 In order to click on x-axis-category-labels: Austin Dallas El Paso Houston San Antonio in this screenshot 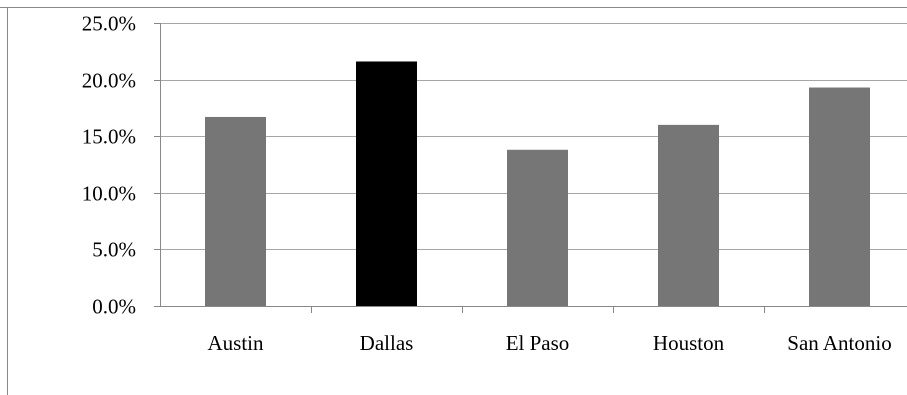, I will do `click(549, 343)`.